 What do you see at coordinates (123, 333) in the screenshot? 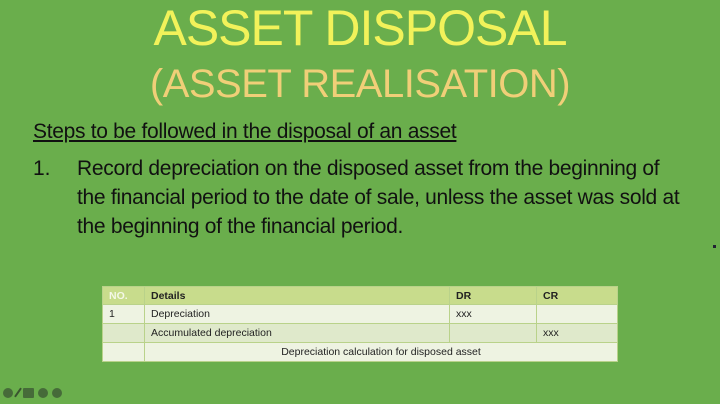
I see `cell-no` at bounding box center [123, 333].